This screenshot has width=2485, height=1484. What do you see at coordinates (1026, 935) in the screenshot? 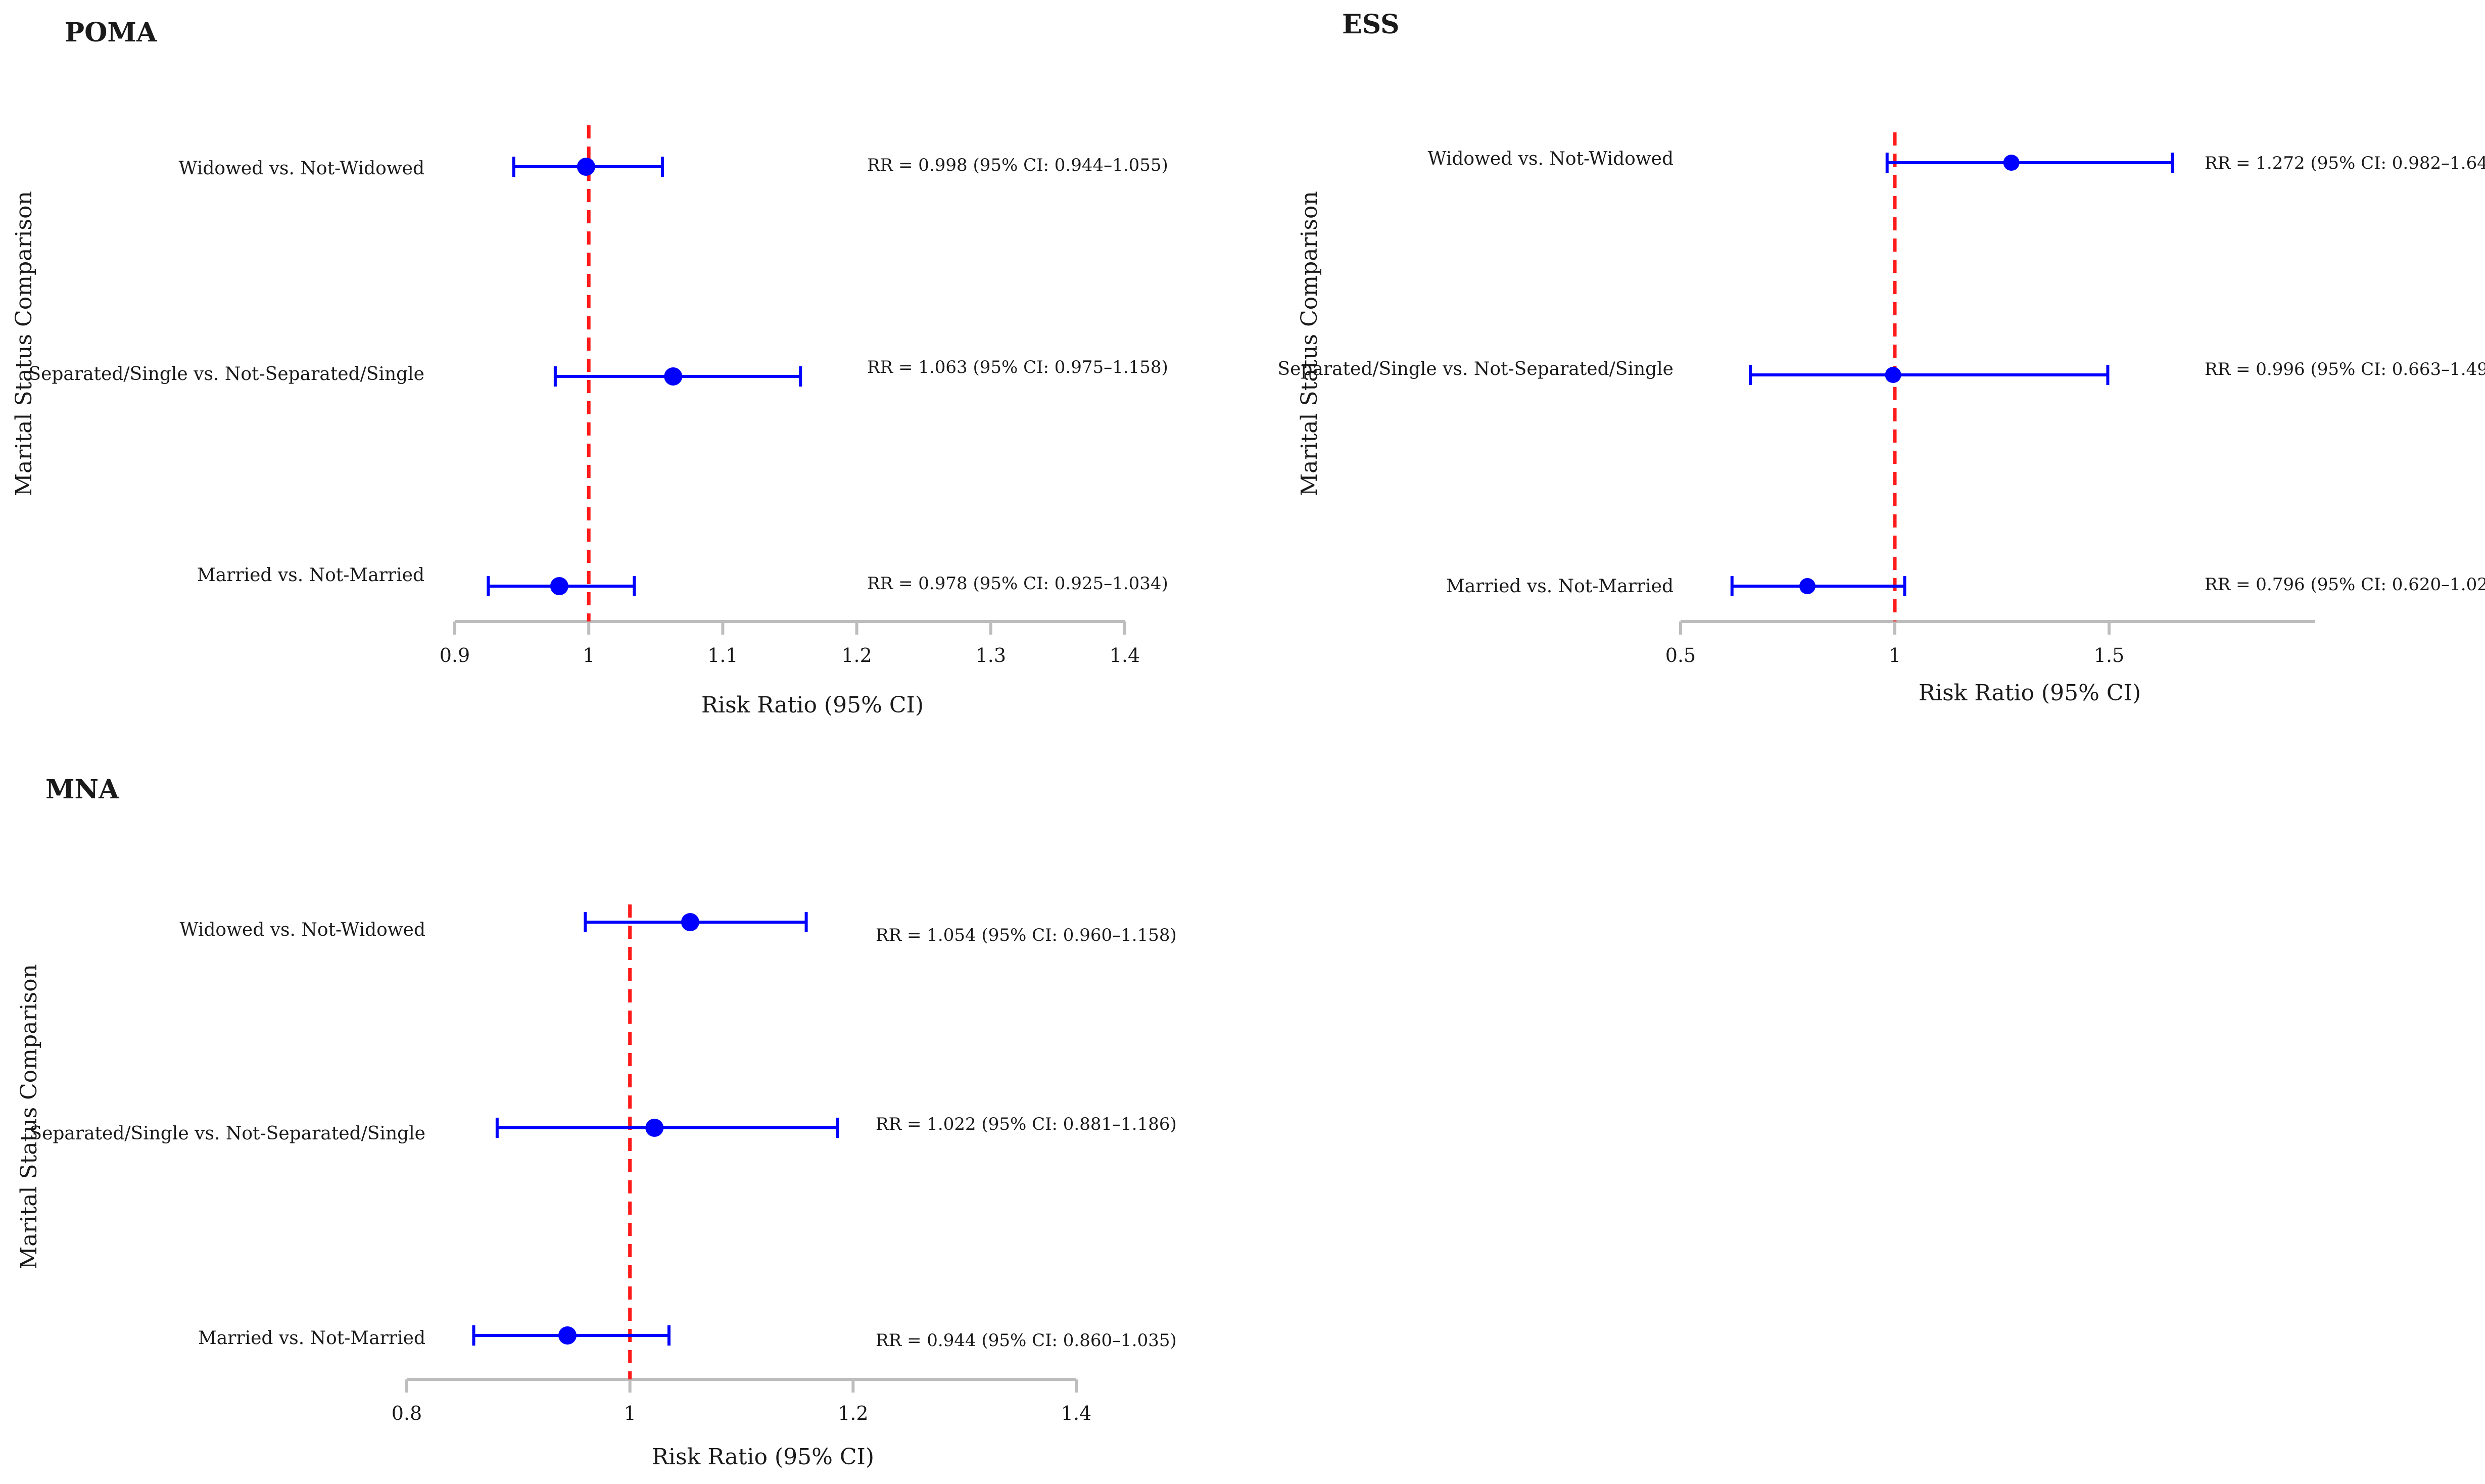
I see `rr-annotation: RR = 1.054 (95% CI: 0.960–1.158)` at bounding box center [1026, 935].